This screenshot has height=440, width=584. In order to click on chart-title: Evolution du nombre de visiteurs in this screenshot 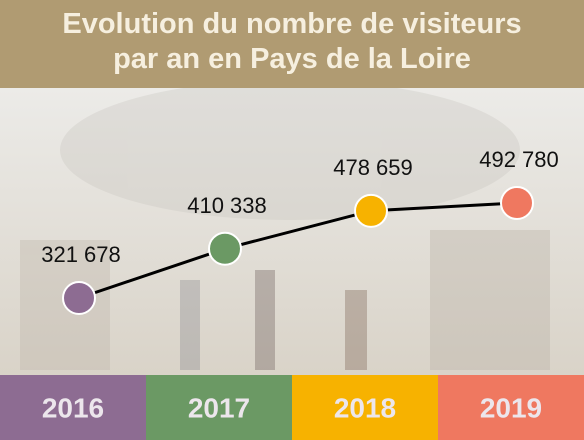, I will do `click(291, 24)`.